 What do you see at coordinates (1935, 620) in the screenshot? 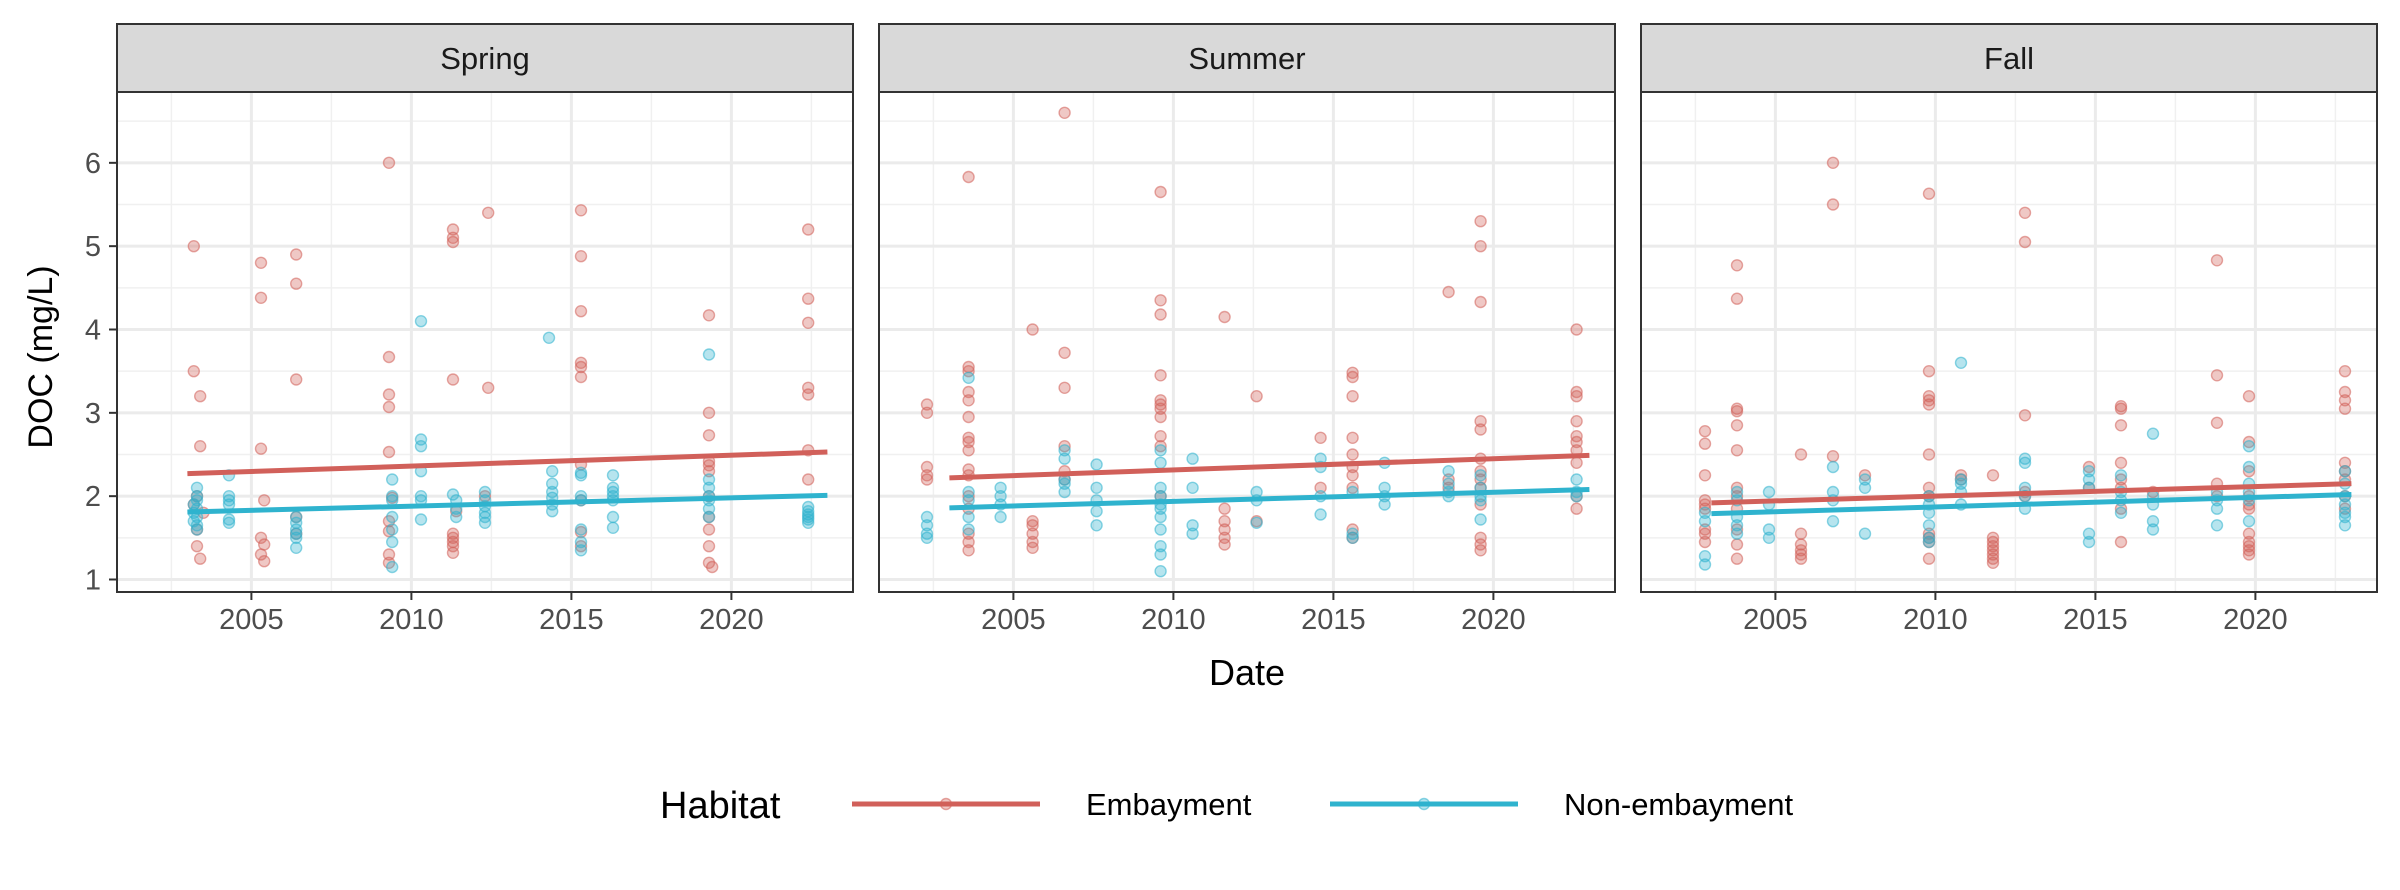
I see `x-tick-label: 2010` at bounding box center [1935, 620].